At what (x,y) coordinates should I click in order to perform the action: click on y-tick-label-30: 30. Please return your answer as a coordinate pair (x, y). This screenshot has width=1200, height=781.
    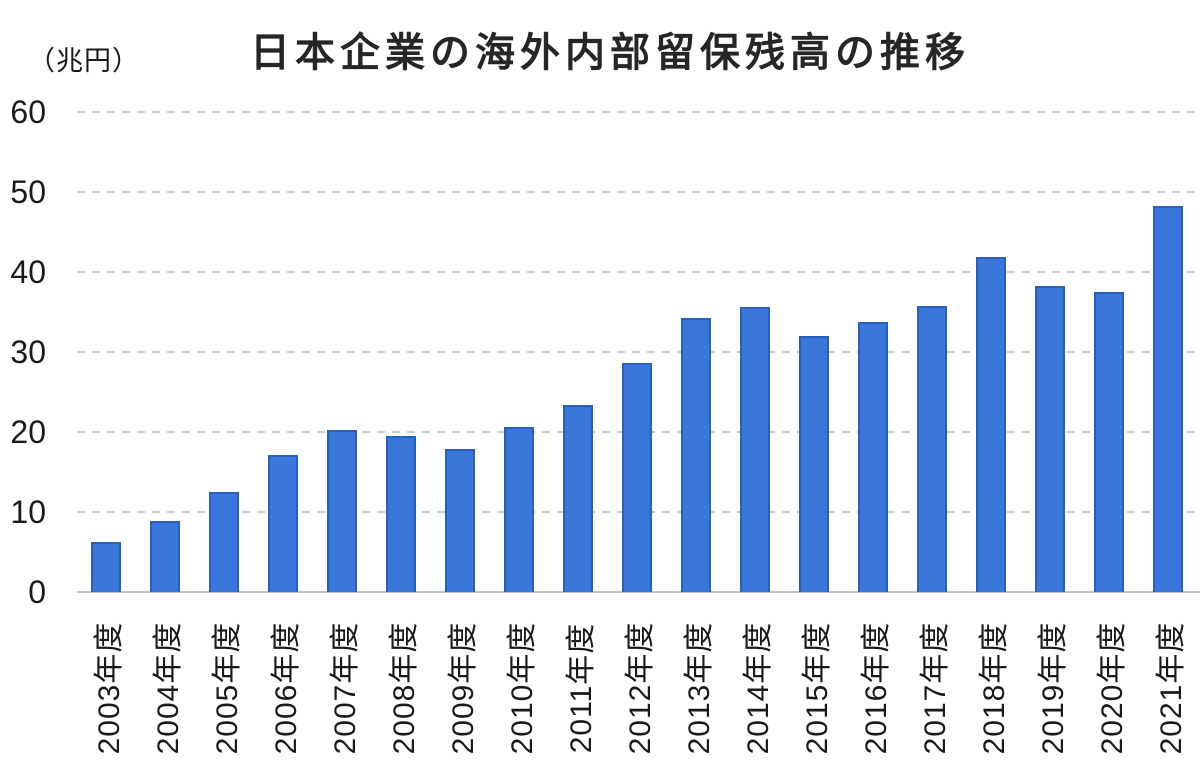
    Looking at the image, I should click on (28, 352).